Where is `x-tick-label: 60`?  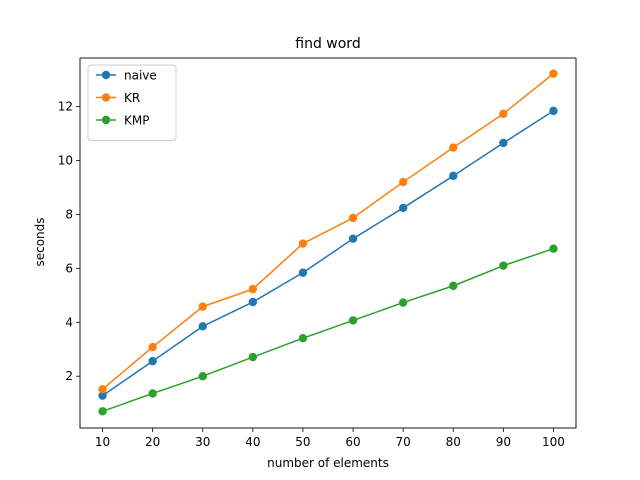
x-tick-label: 60 is located at coordinates (352, 442).